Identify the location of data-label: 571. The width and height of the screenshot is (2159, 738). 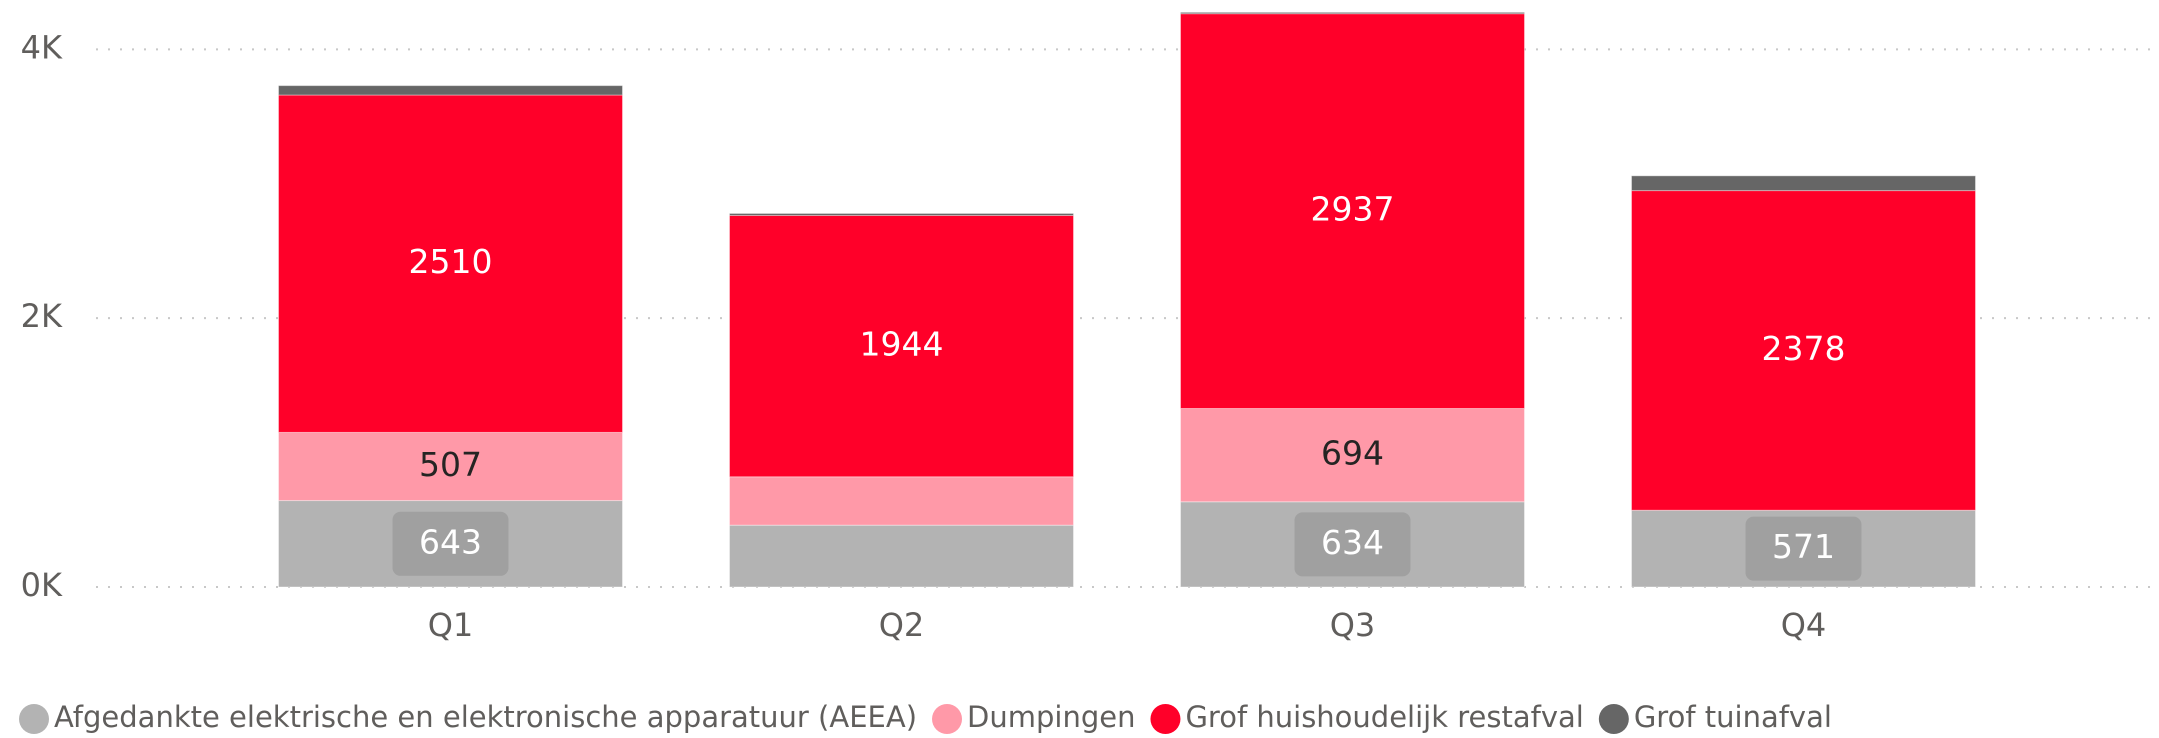
(1803, 546).